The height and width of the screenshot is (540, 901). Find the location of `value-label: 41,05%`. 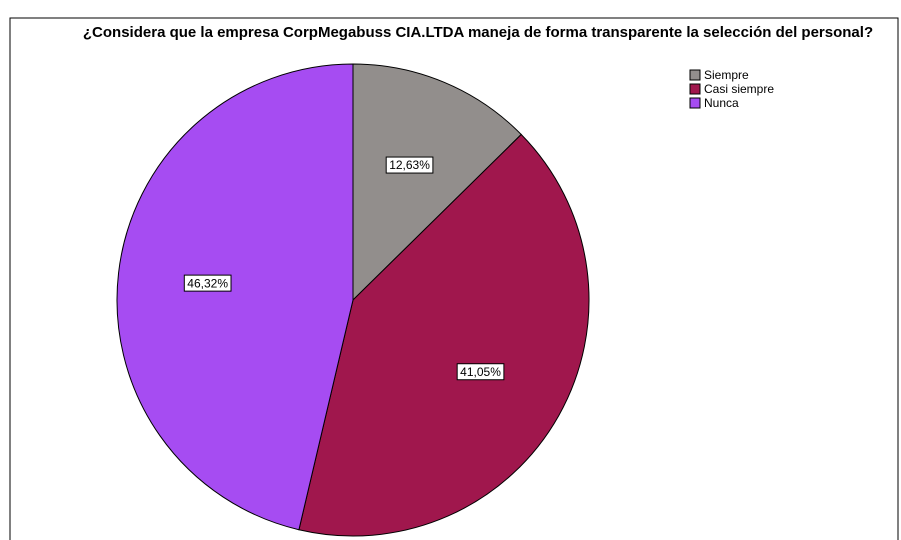

value-label: 41,05% is located at coordinates (480, 372).